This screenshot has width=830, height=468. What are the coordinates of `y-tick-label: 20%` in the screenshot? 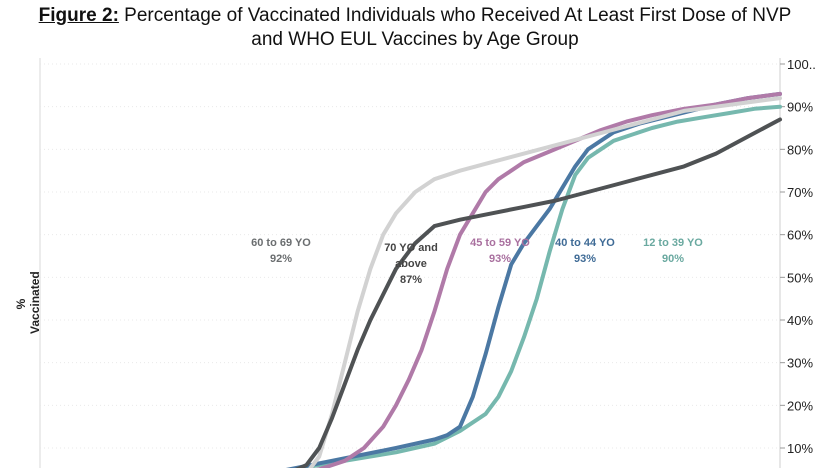 It's located at (800, 405).